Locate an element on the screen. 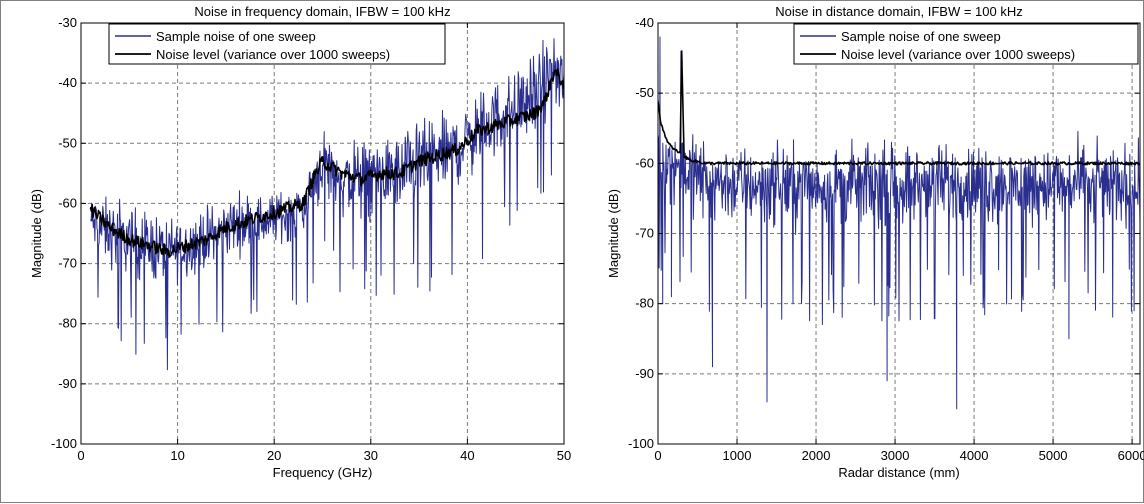 Image resolution: width=1144 pixels, height=504 pixels. x-tick-label: 3000 is located at coordinates (895, 455).